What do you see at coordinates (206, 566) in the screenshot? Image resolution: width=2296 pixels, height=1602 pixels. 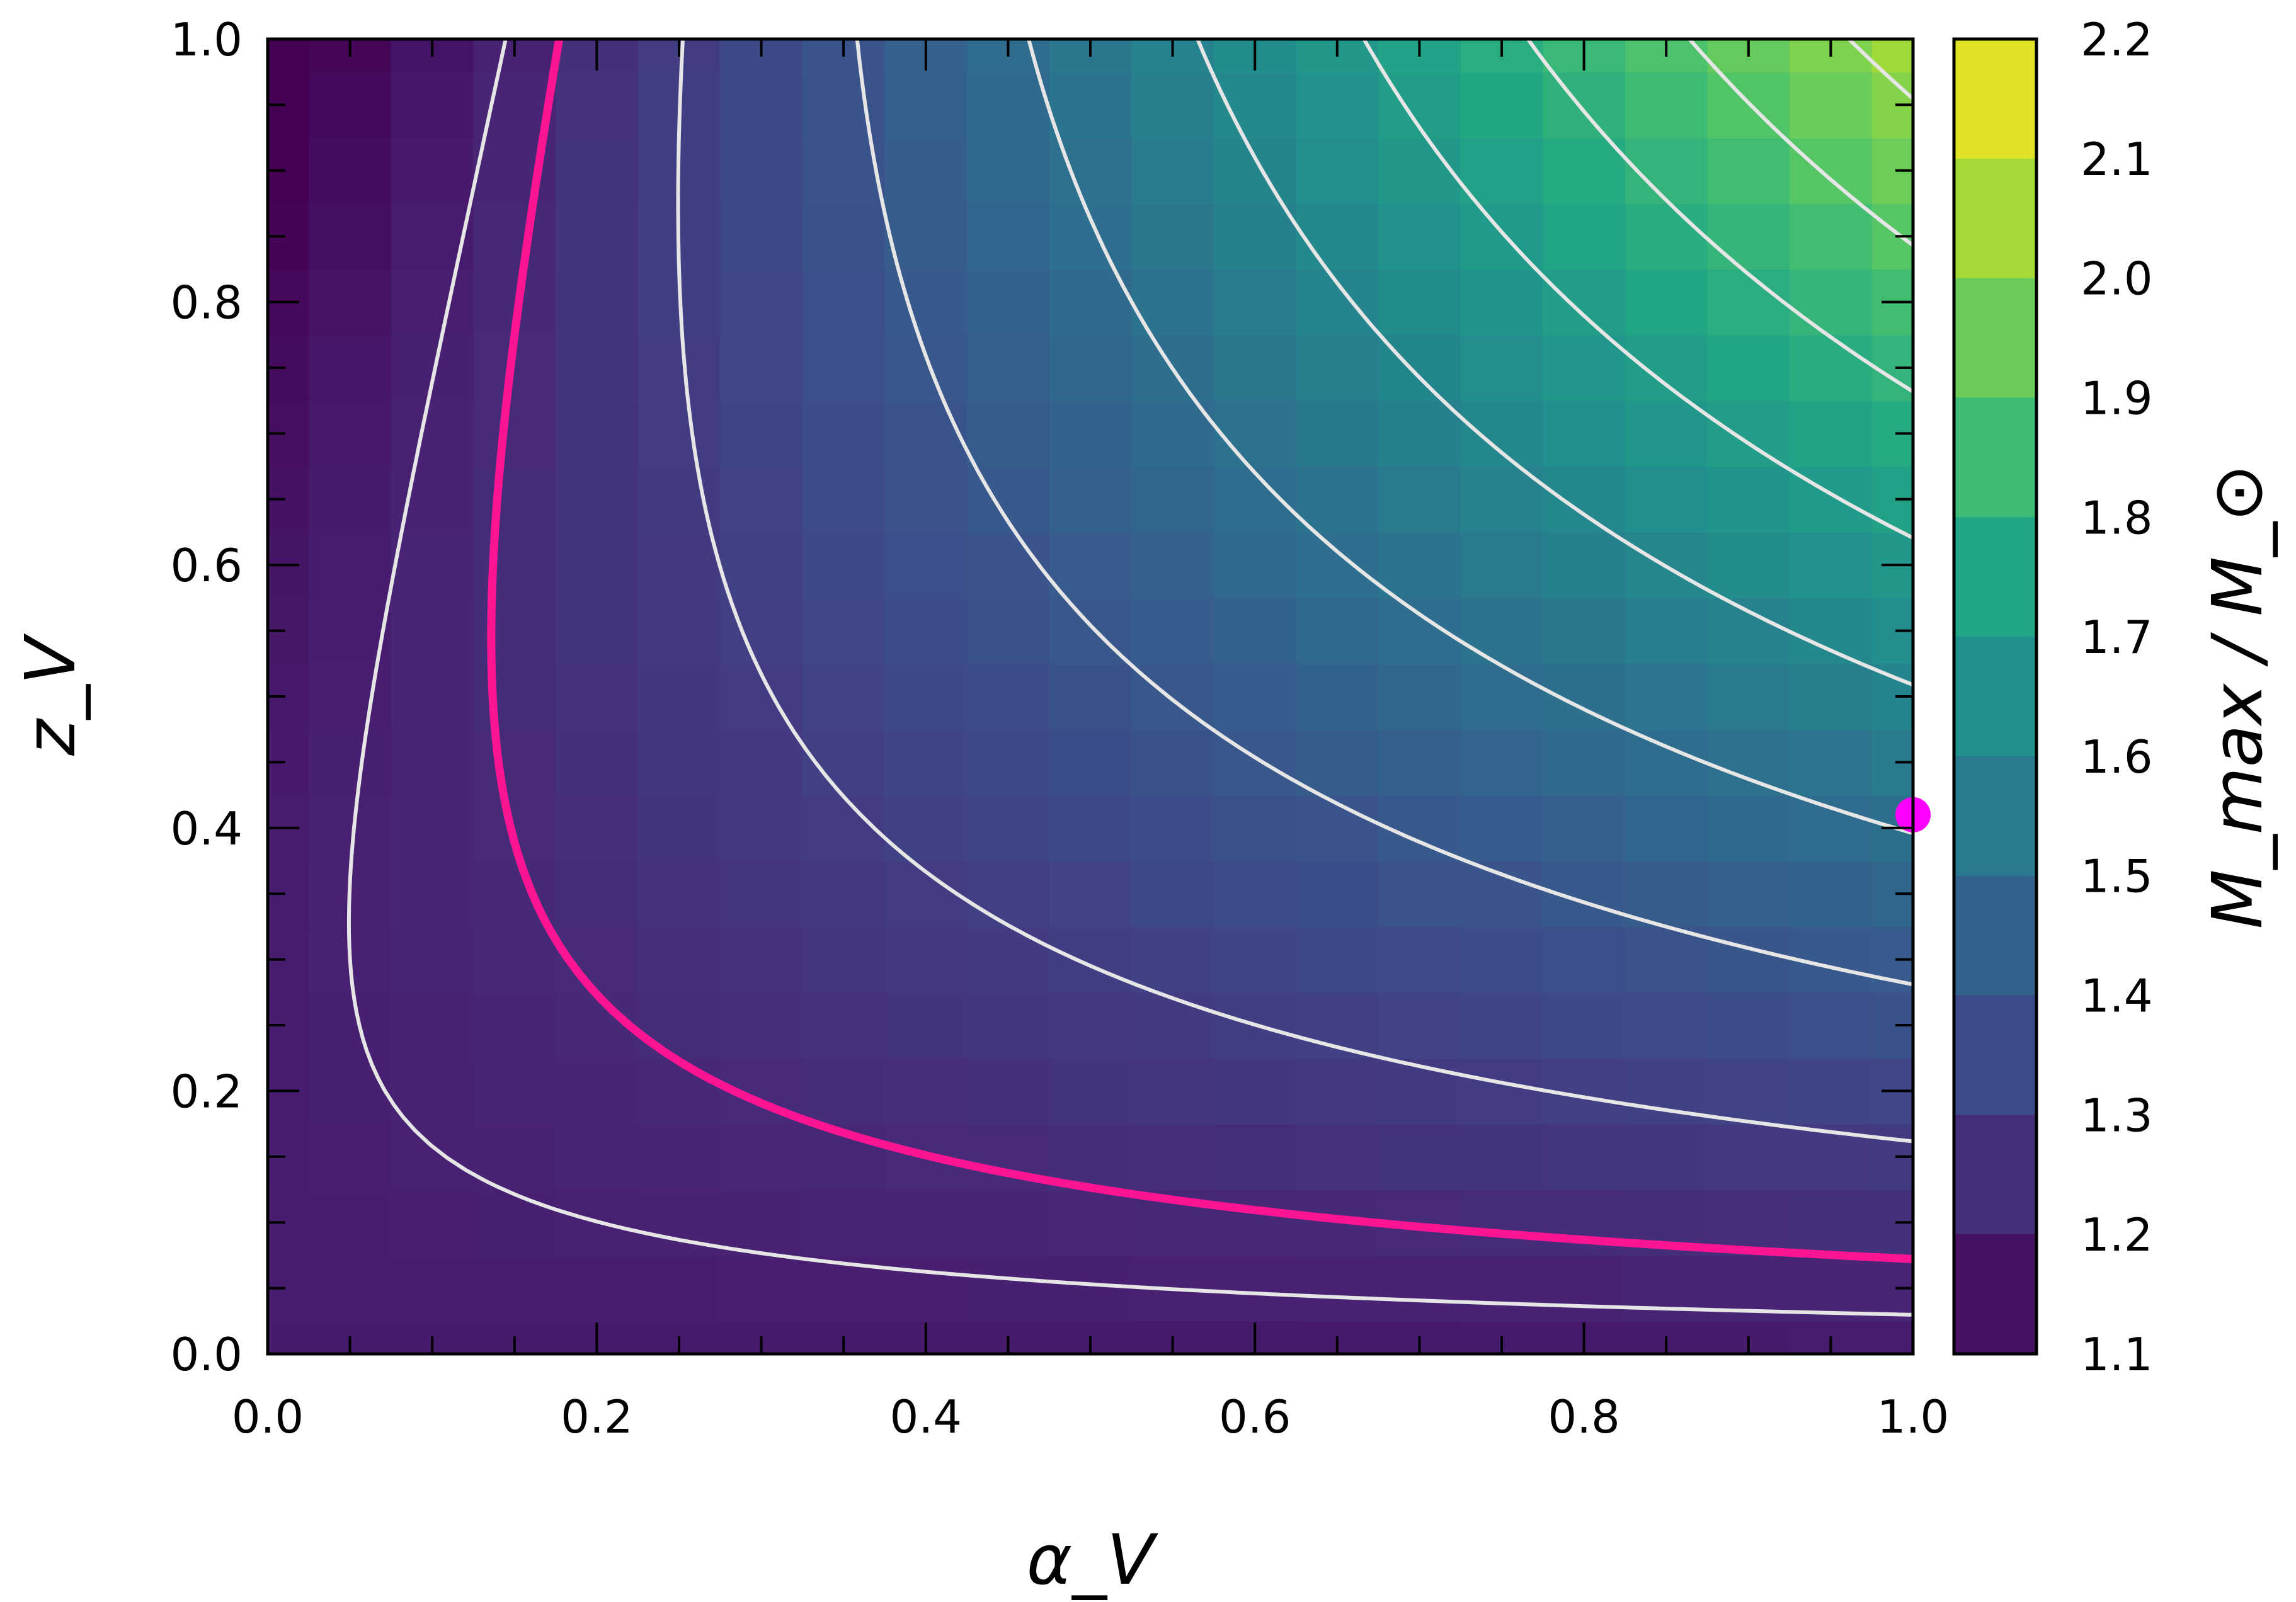 I see `y-tick-label: 0.6` at bounding box center [206, 566].